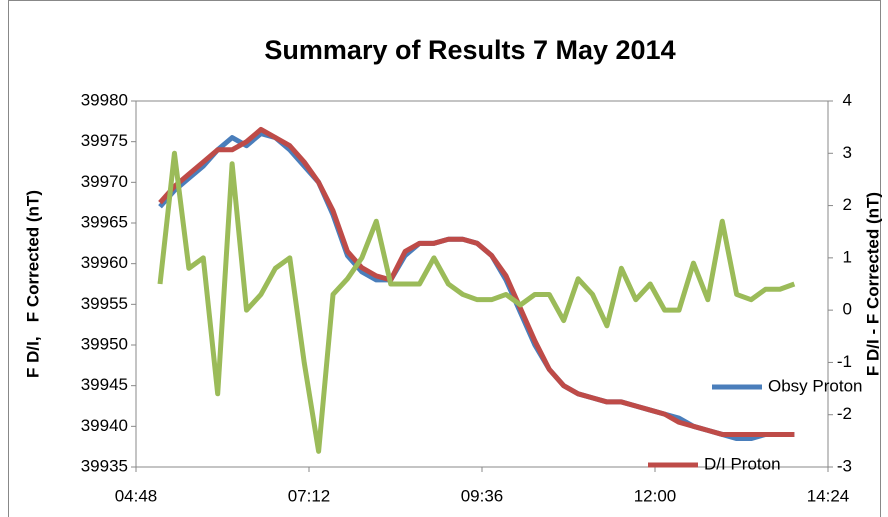  Describe the element at coordinates (655, 495) in the screenshot. I see `x-tick-label: 12:00` at that location.